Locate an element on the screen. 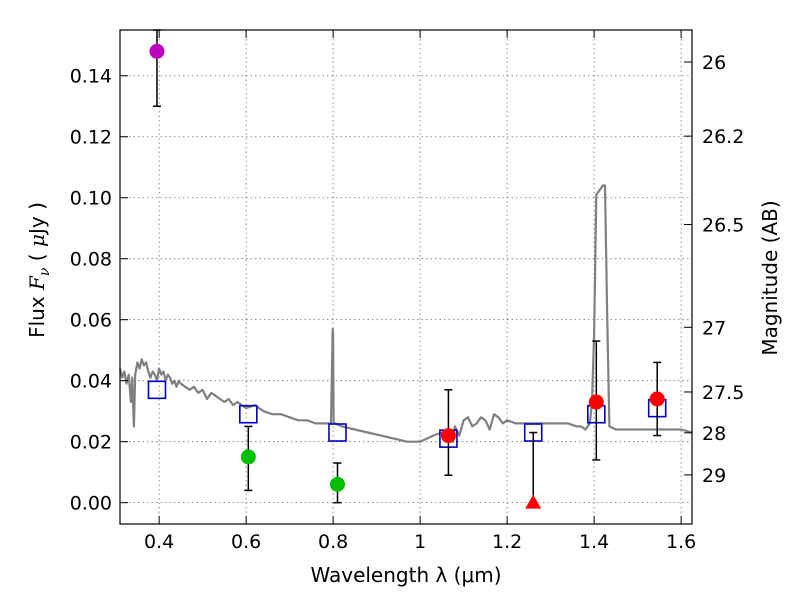  y-label-flux: Flux is located at coordinates (37, 314).